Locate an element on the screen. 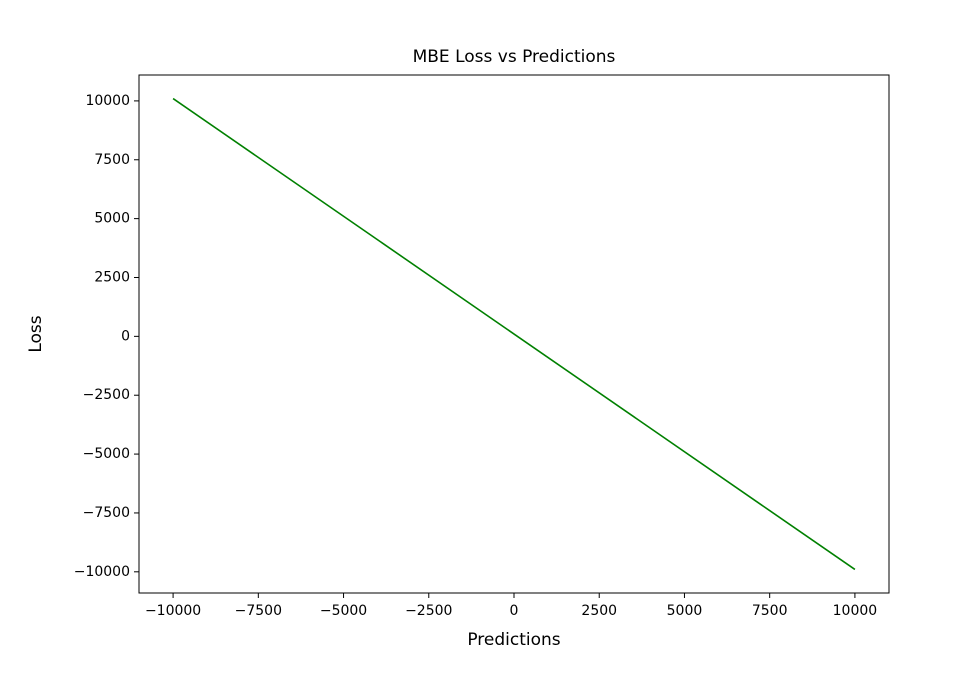 The width and height of the screenshot is (958, 698). y-tick-label: −2500 is located at coordinates (106, 395).